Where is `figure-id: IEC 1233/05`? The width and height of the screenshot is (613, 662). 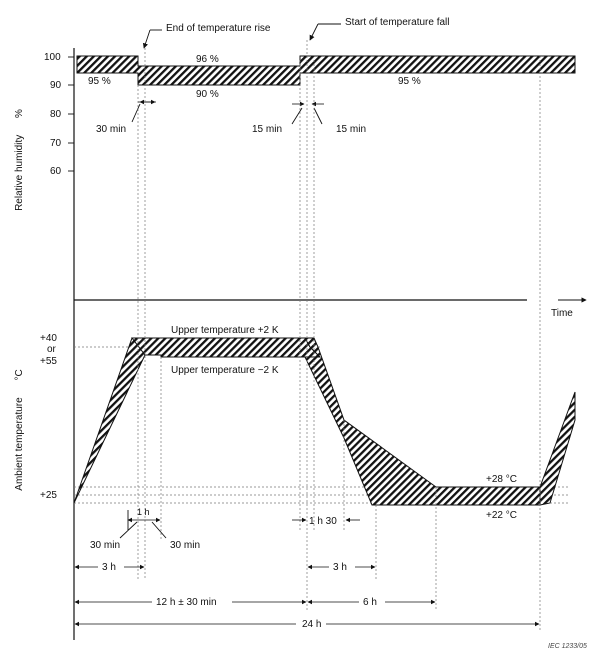 figure-id: IEC 1233/05 is located at coordinates (567, 646).